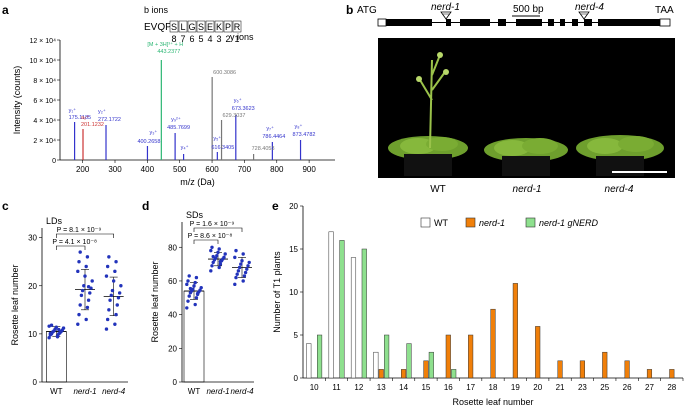 This screenshot has height=408, width=685. Describe the element at coordinates (528, 9) in the screenshot. I see `scale-label: 500 bp` at that location.